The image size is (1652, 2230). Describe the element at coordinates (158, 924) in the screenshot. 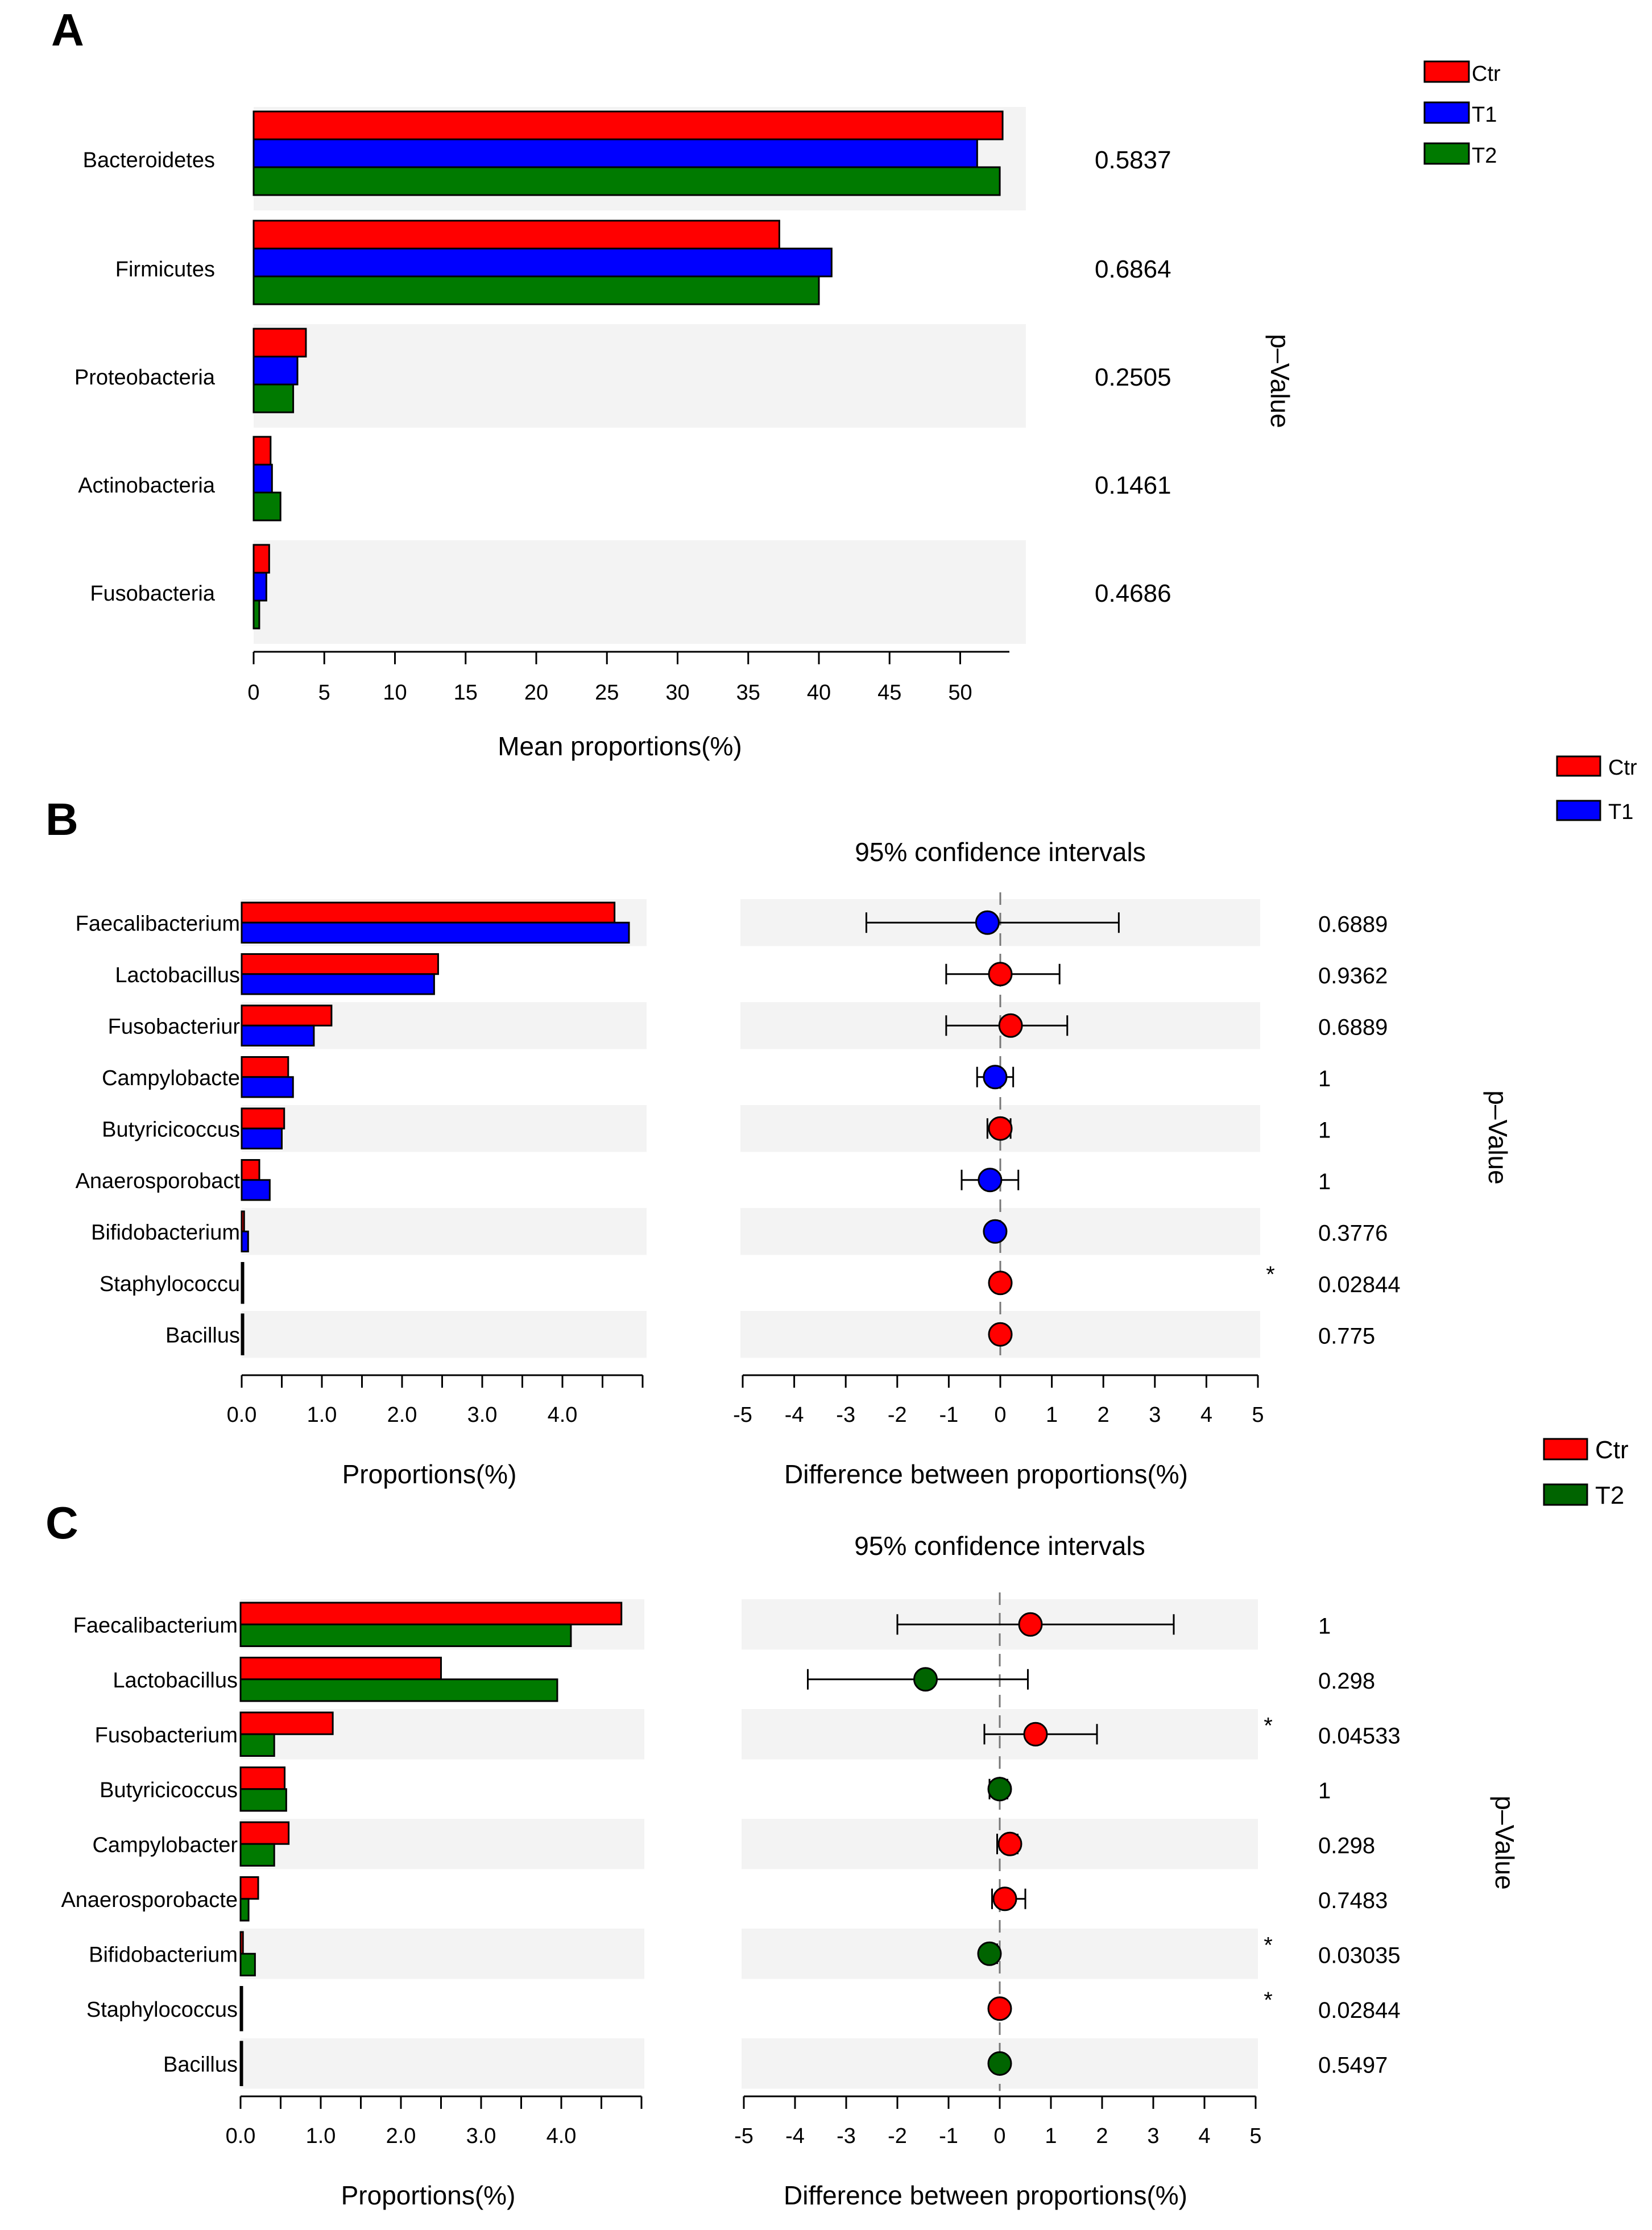

I see `category-label: Faecalibacterium` at that location.